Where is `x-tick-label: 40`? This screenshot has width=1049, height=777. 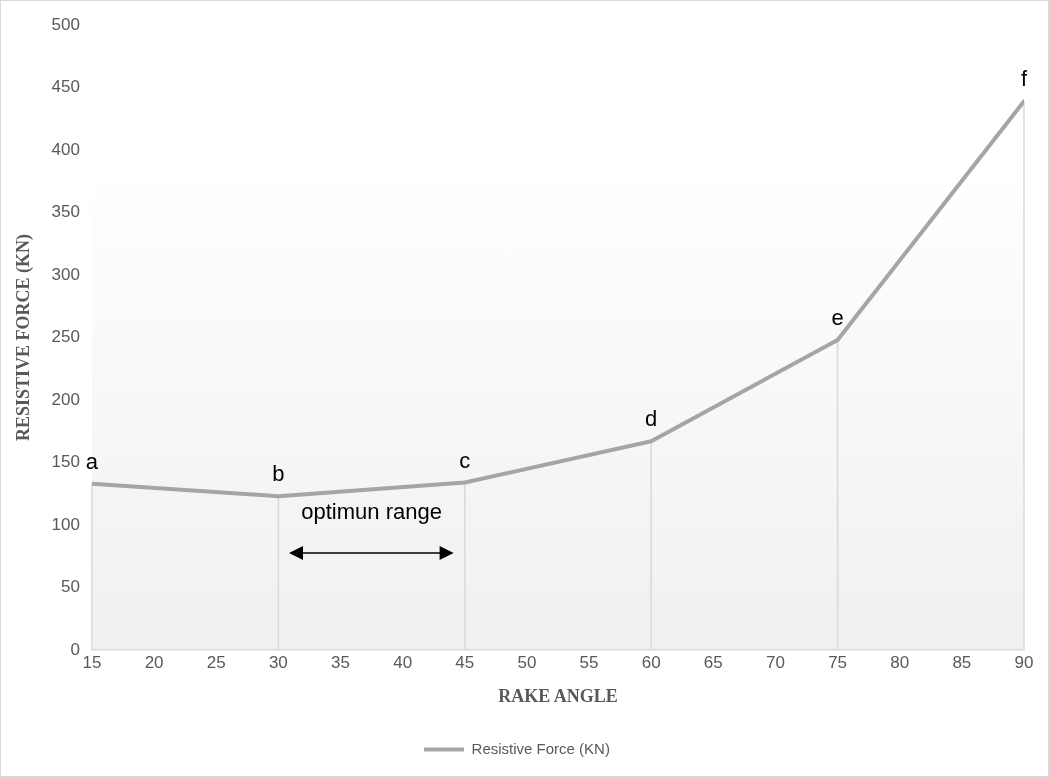 x-tick-label: 40 is located at coordinates (403, 662).